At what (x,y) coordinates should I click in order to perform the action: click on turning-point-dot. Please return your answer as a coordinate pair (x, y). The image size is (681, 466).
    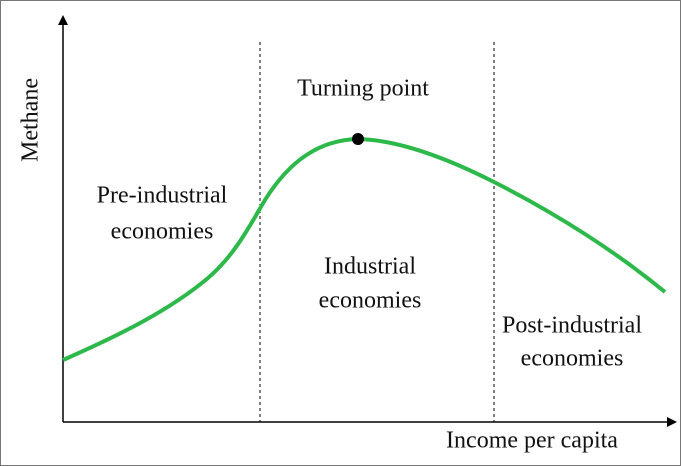
    Looking at the image, I should click on (358, 139).